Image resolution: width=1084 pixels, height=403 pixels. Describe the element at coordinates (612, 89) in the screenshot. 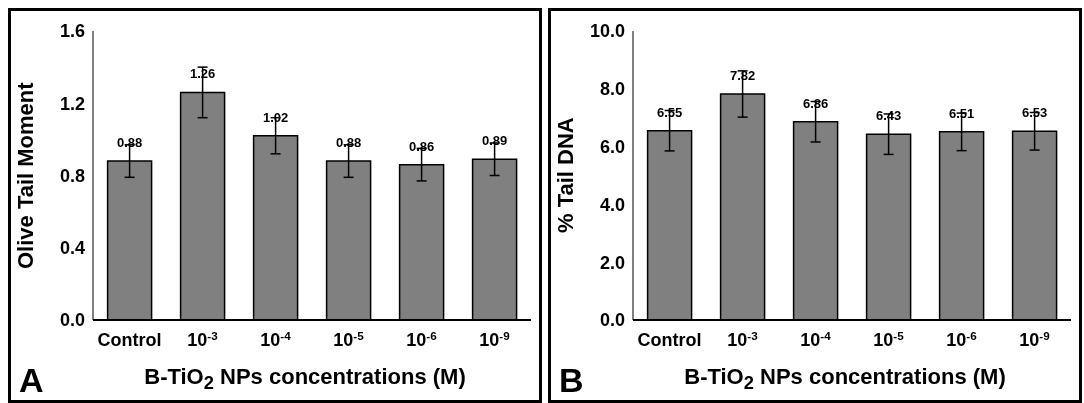

I see `y-tick-label: 8.0` at that location.